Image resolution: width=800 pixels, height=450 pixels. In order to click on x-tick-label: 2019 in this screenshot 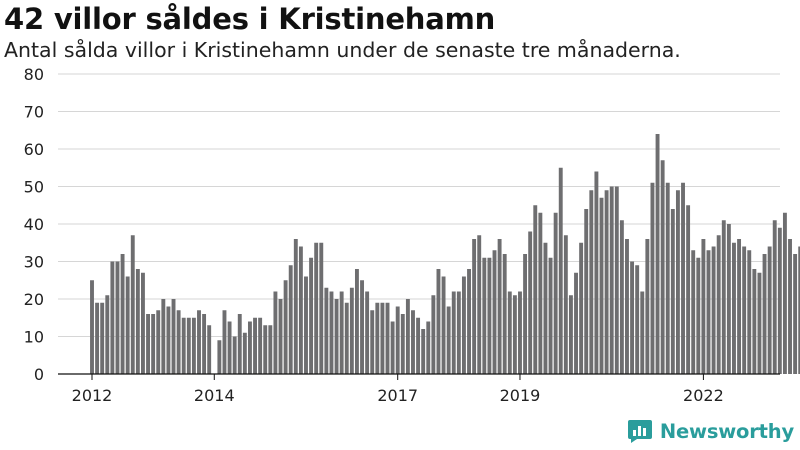, I will do `click(520, 395)`.